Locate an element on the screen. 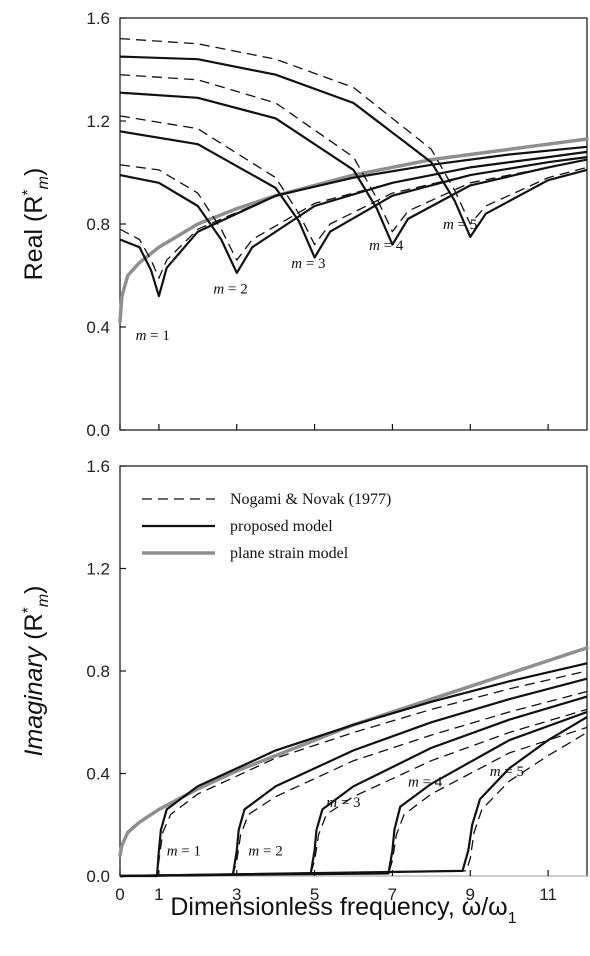  x-tick-label: 9 is located at coordinates (470, 894).